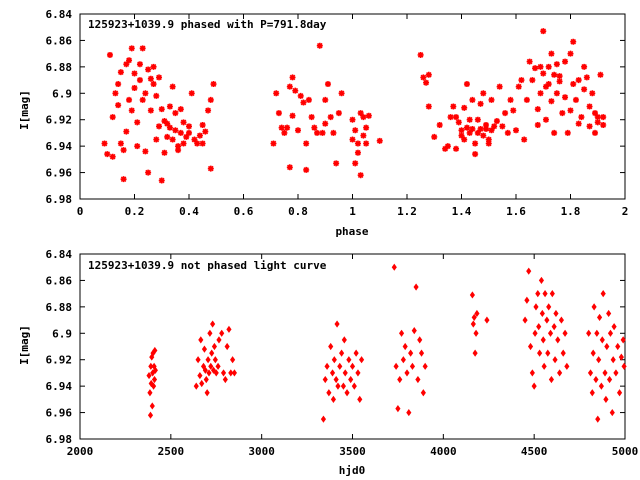 The image size is (640, 480). I want to click on x-tick-label: 1.2, so click(407, 211).